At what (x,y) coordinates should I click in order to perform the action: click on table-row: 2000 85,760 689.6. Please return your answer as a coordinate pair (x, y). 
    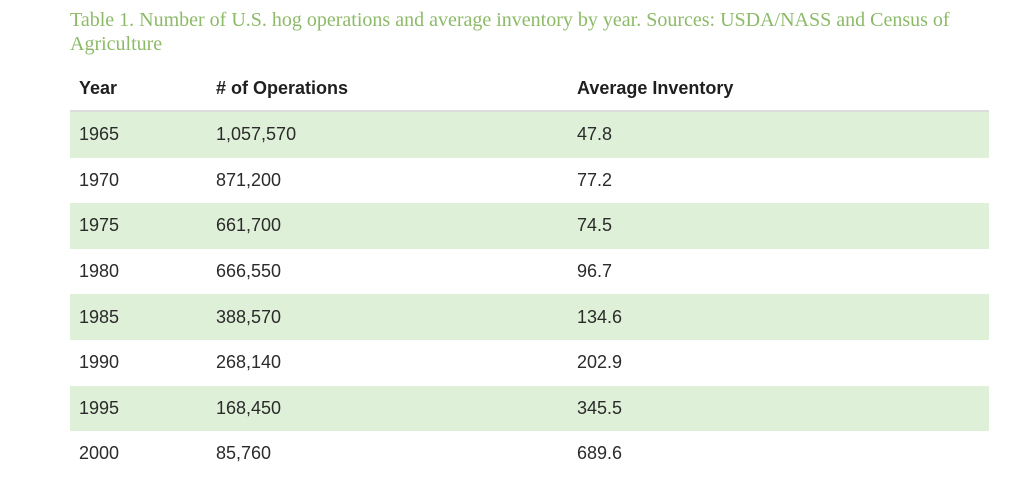
    Looking at the image, I should click on (529, 454).